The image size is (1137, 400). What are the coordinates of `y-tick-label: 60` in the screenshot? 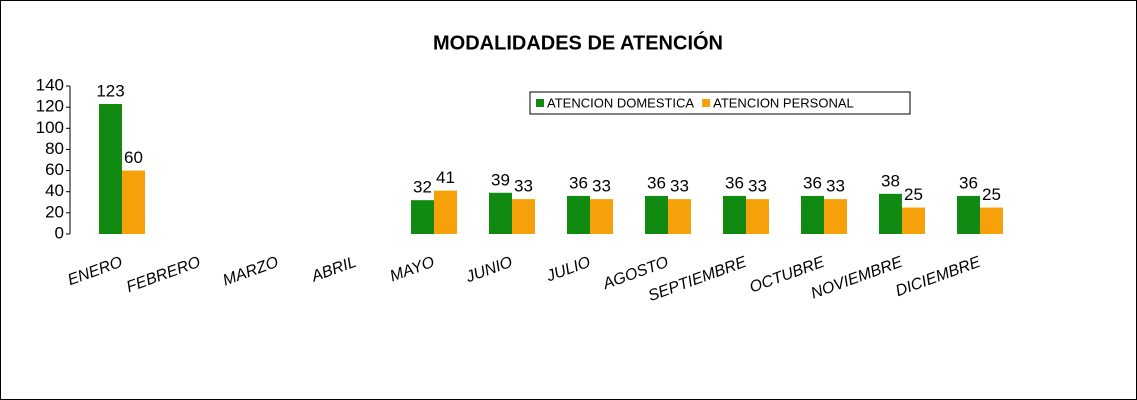 It's located at (54, 169).